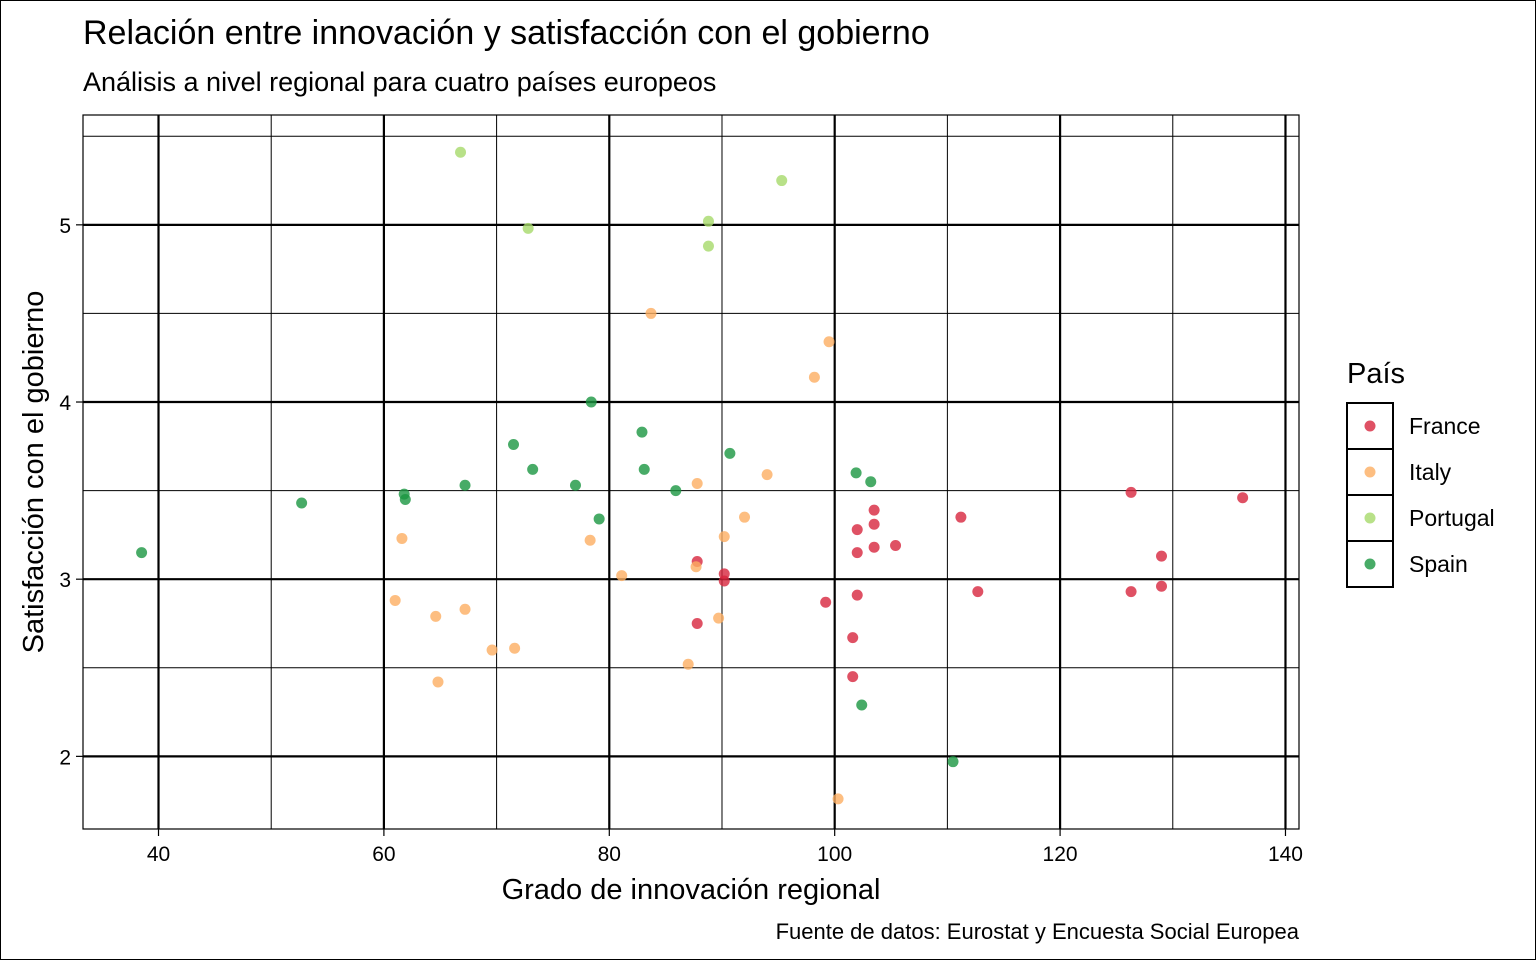 This screenshot has width=1536, height=961. I want to click on legend-item-italy: Italy, so click(1399, 472).